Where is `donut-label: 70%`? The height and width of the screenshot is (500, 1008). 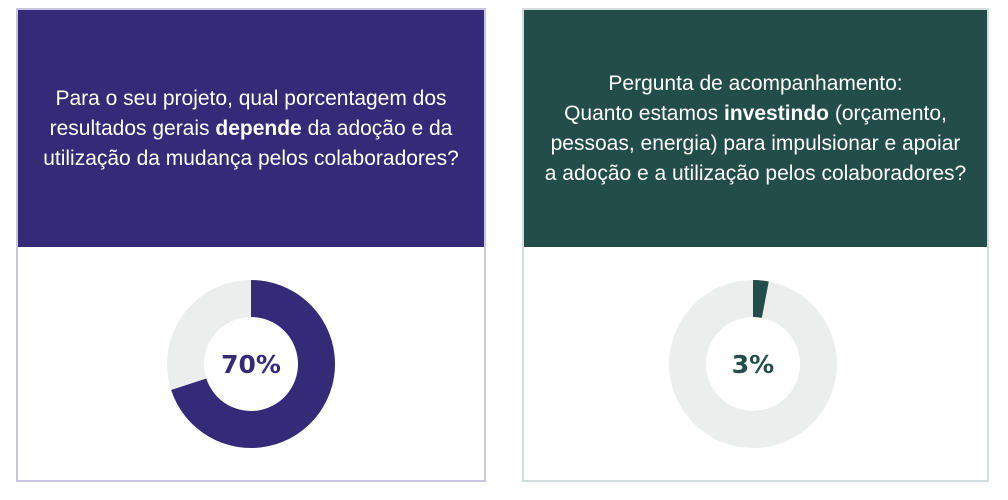 donut-label: 70% is located at coordinates (251, 364).